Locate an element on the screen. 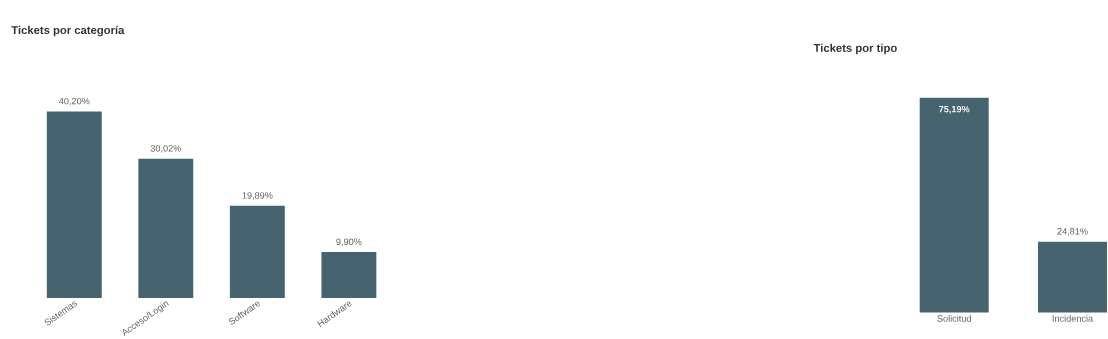  data-label: 75,19% is located at coordinates (954, 109).